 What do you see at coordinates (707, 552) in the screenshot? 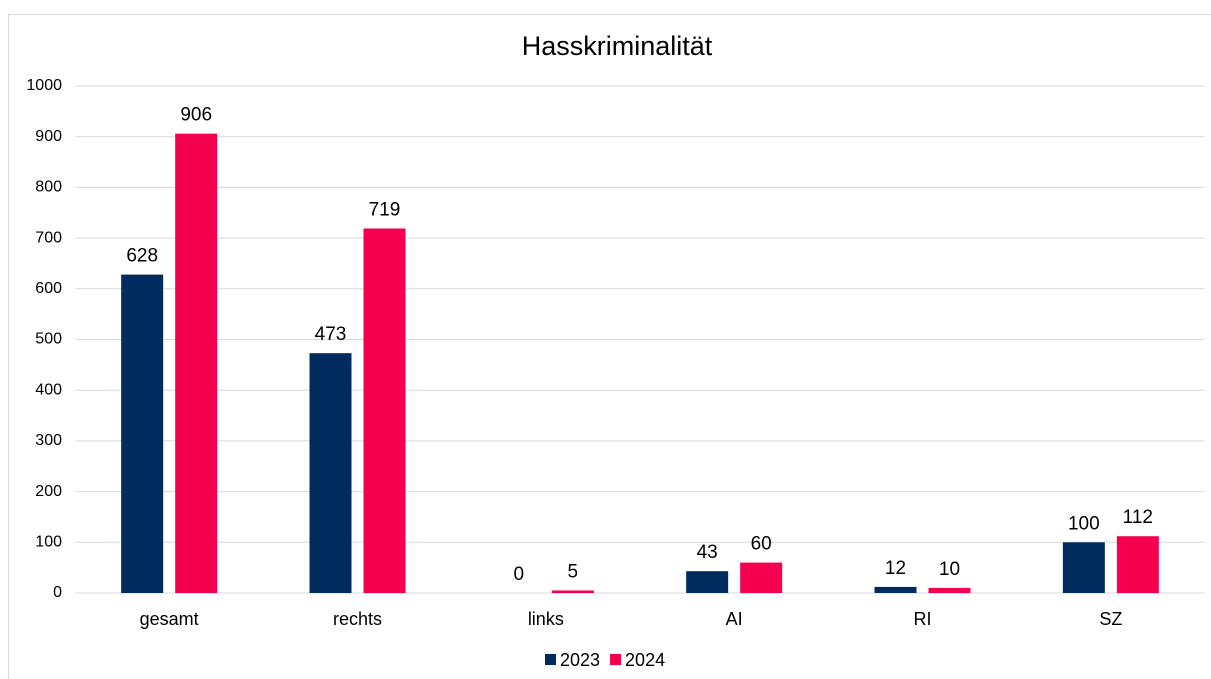
I see `data-label: 43` at bounding box center [707, 552].